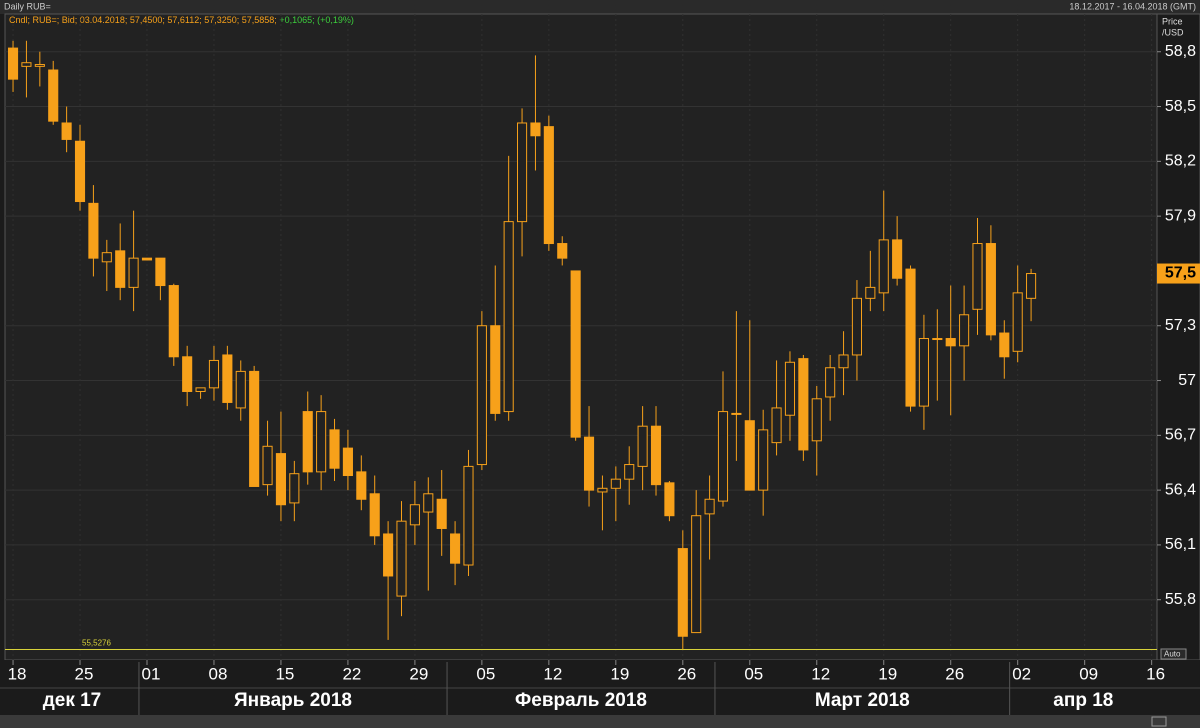  What do you see at coordinates (1159, 721) in the screenshot?
I see `resize-icon` at bounding box center [1159, 721].